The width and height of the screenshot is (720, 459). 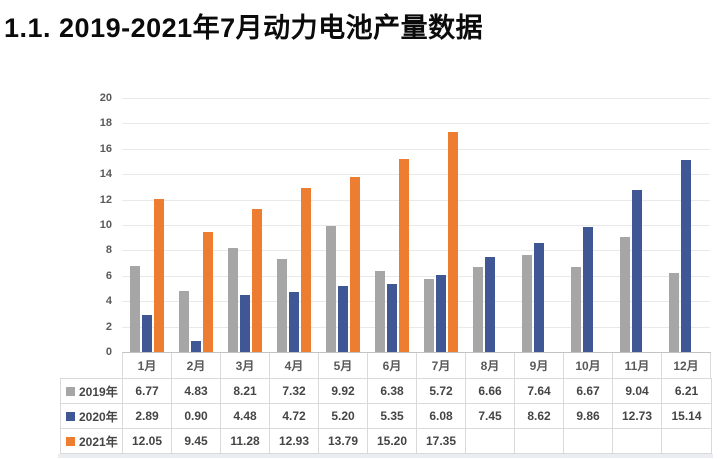 What do you see at coordinates (70, 441) in the screenshot?
I see `legend-swatch` at bounding box center [70, 441].